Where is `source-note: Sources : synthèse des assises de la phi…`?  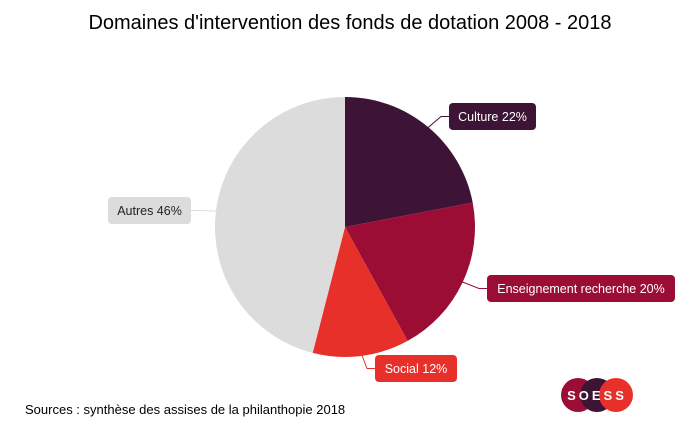 source-note: Sources : synthèse des assises de la phi… is located at coordinates (185, 409).